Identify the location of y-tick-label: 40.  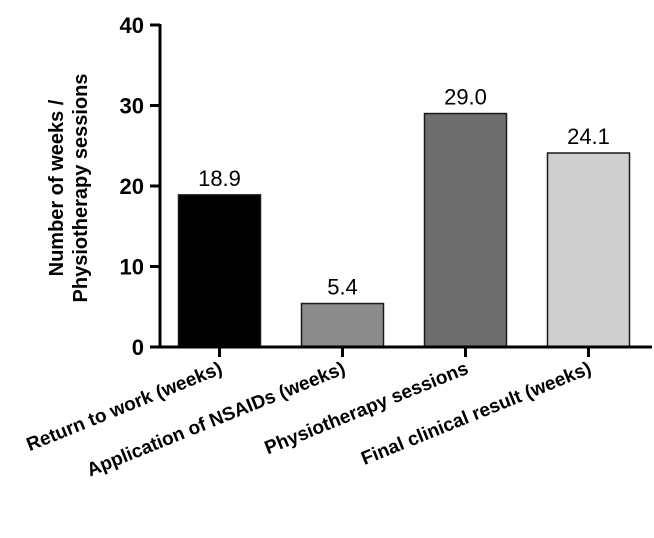
(132, 25).